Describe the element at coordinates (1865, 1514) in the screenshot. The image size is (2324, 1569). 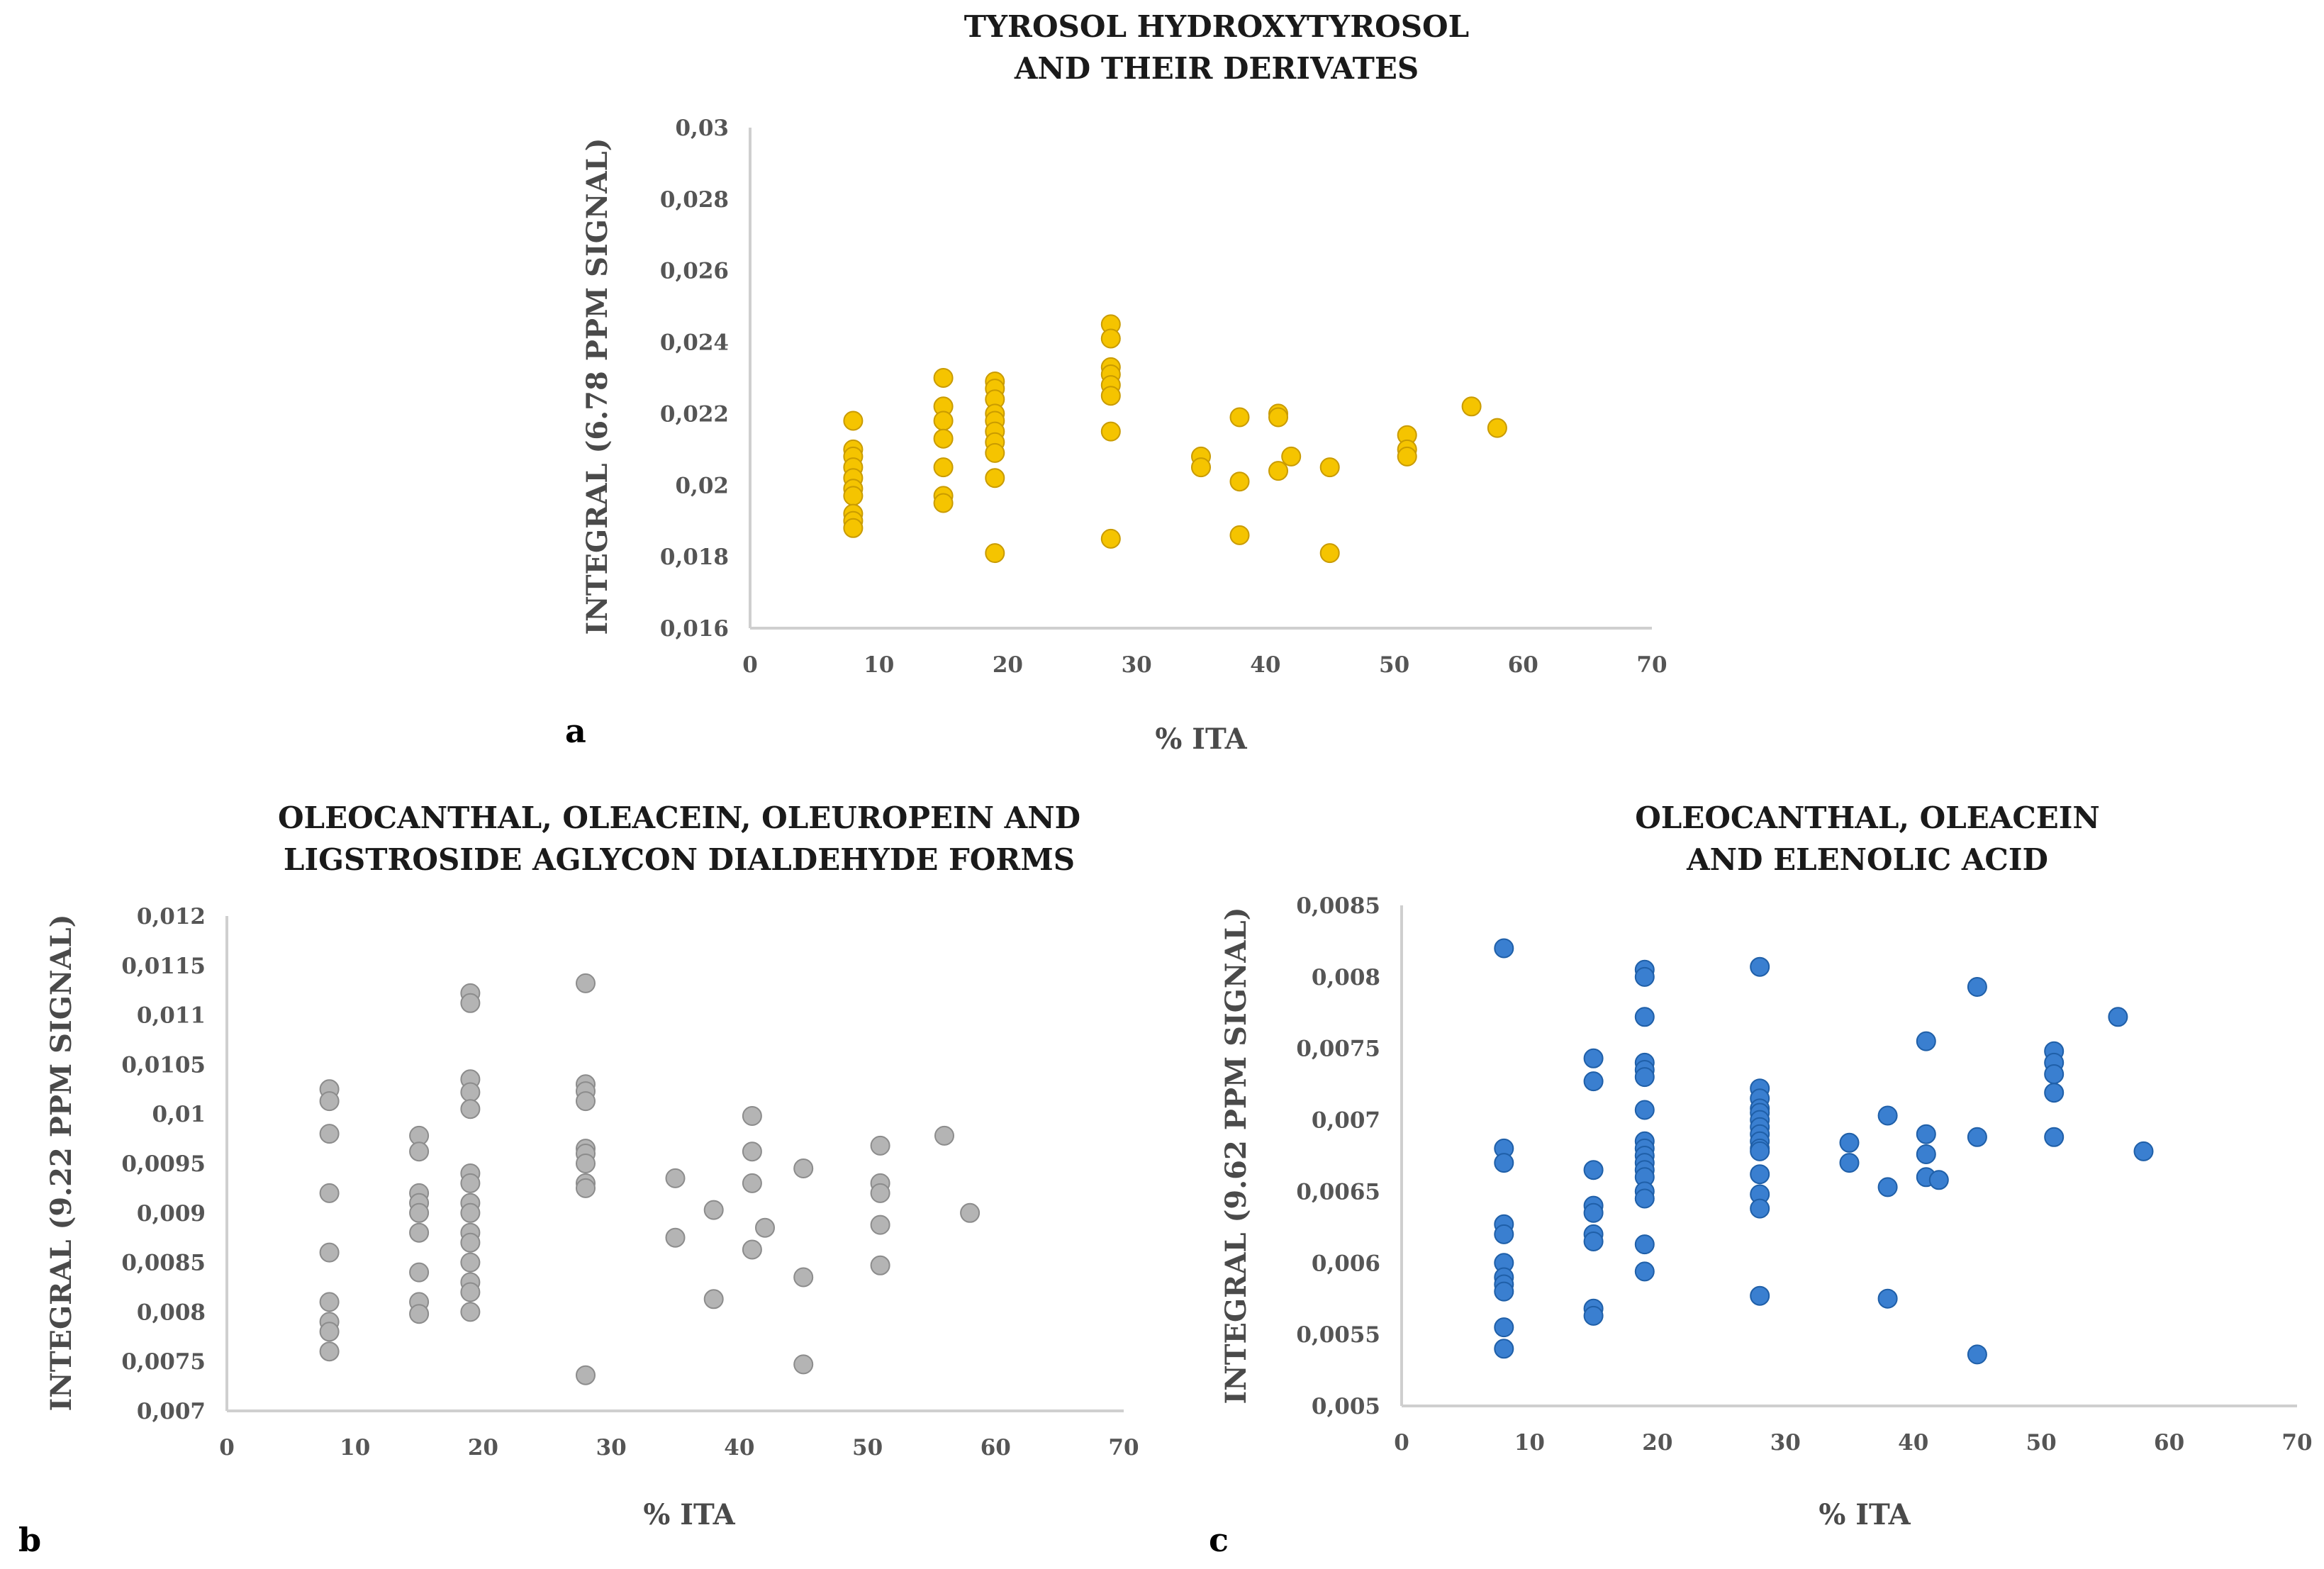
I see `chart-c-x-axis-label: % ITA` at that location.